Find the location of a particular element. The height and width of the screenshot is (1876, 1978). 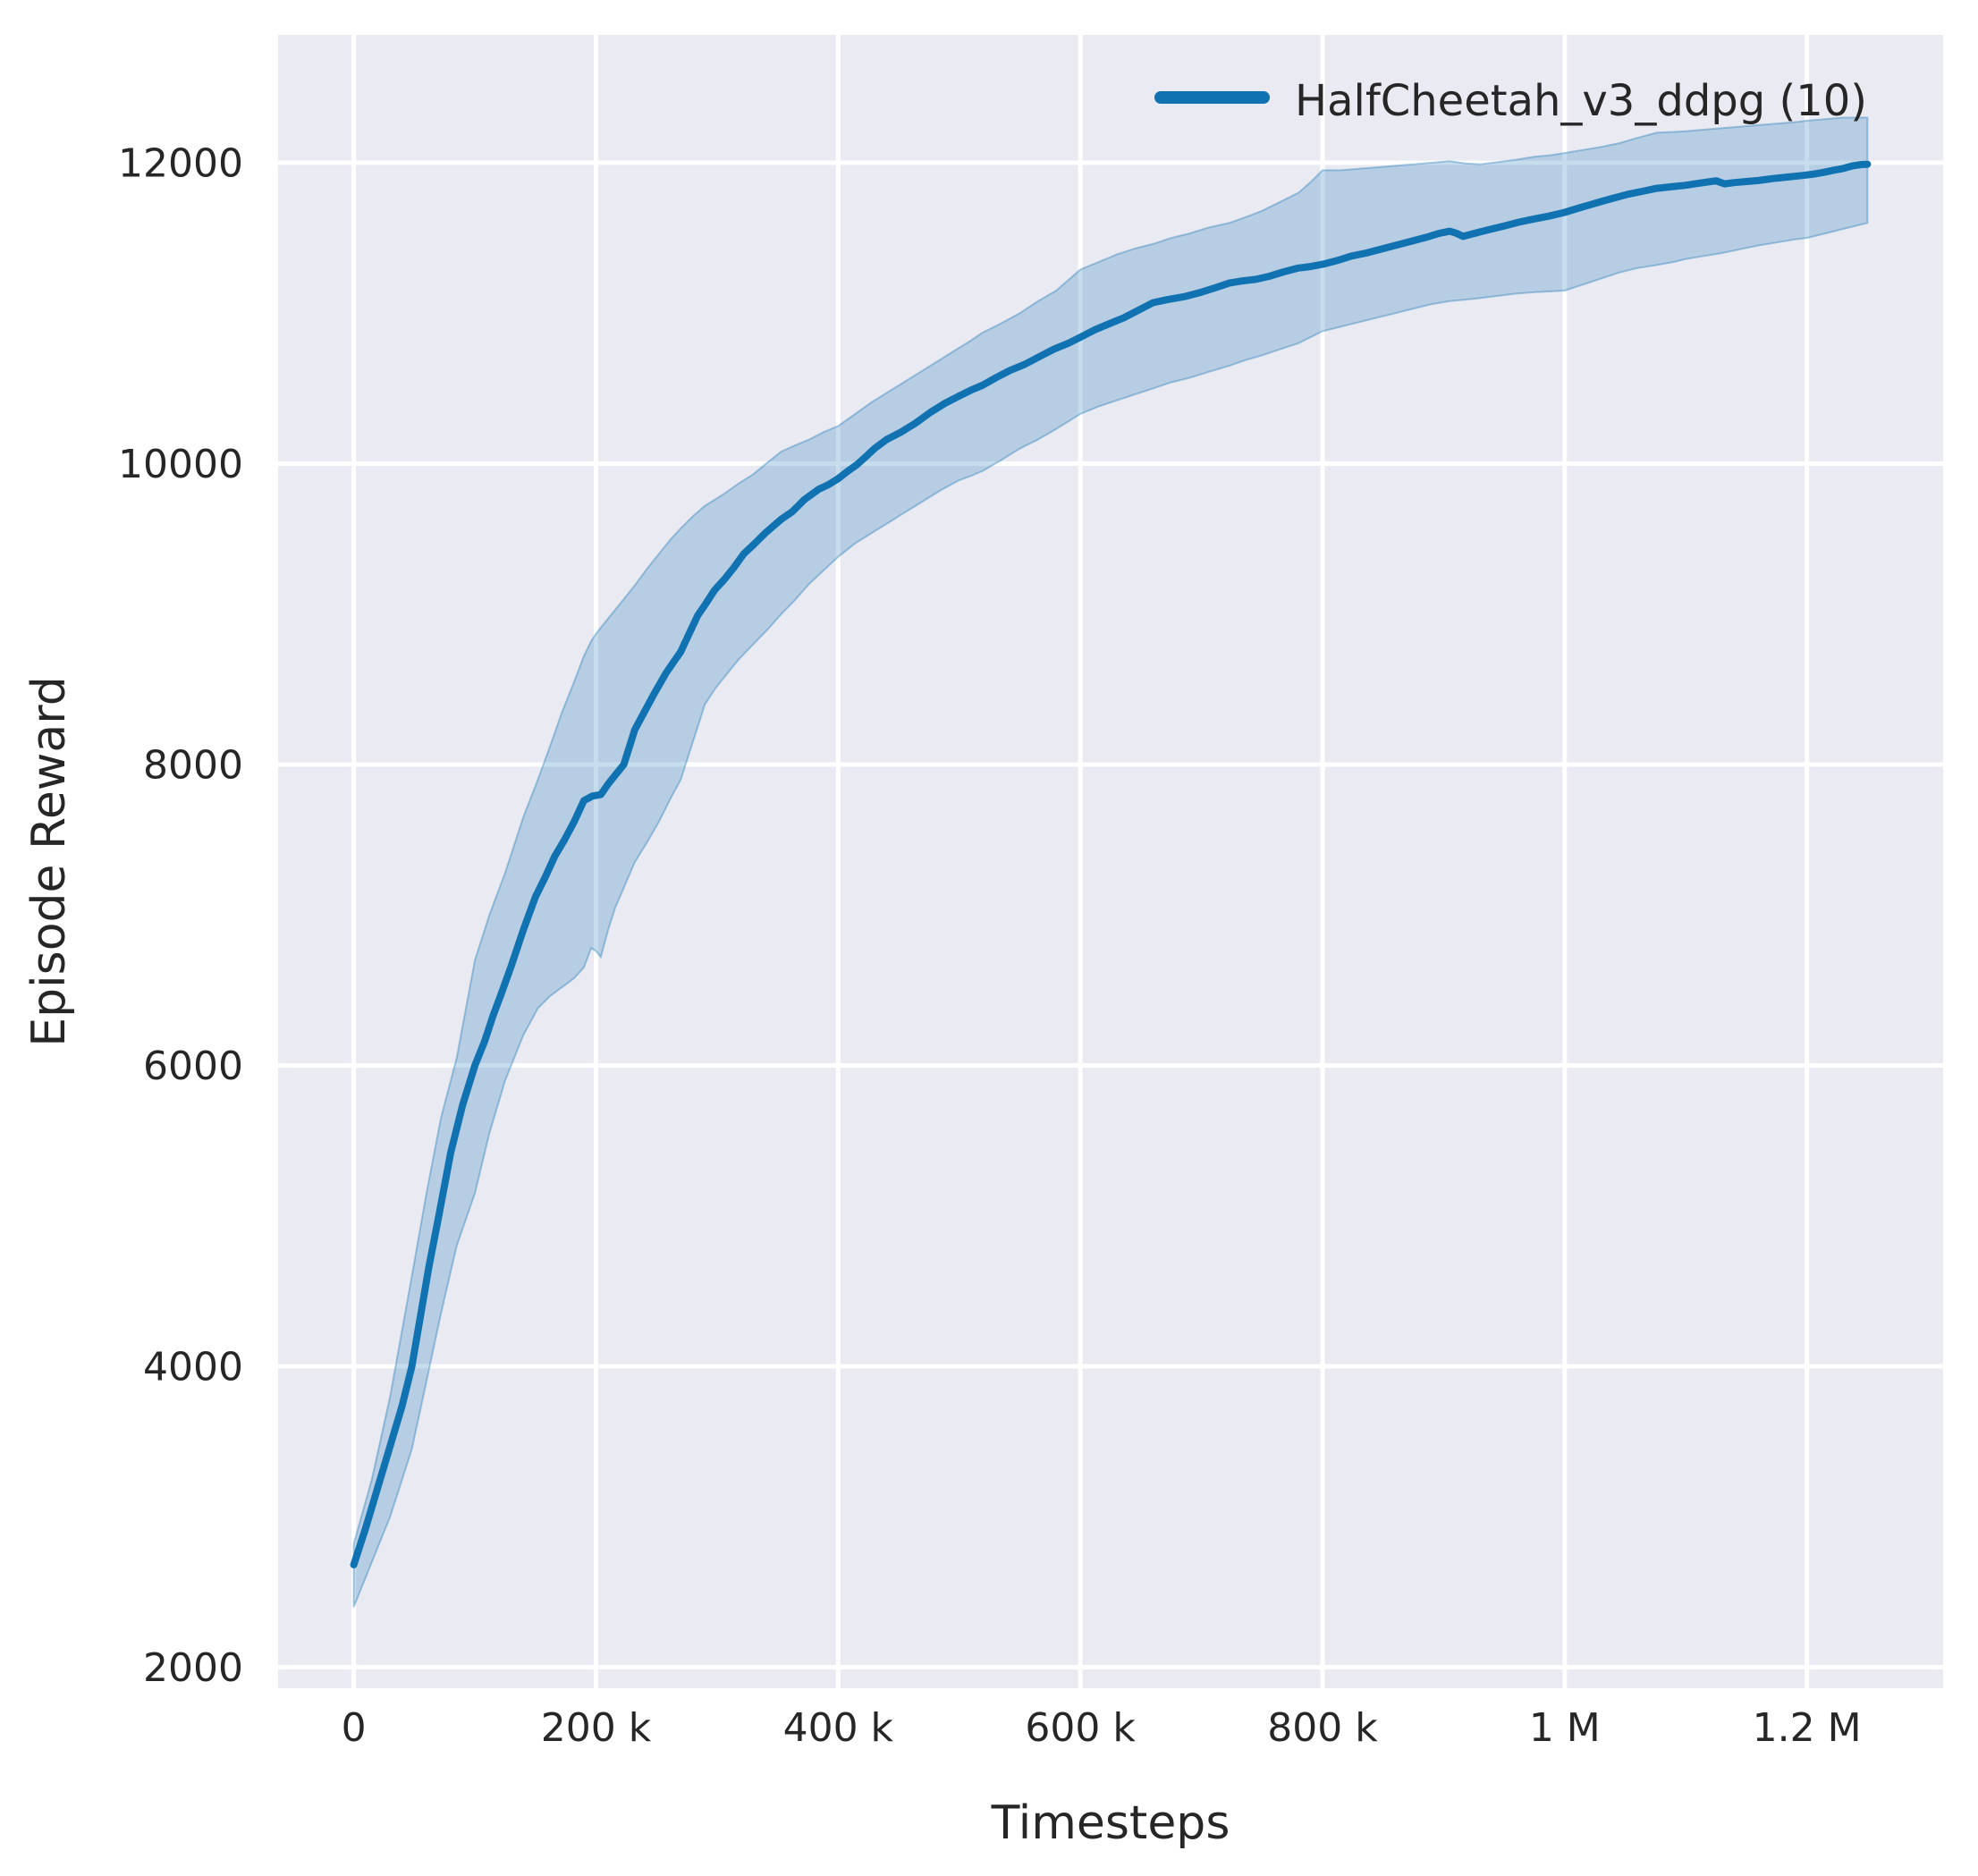

x-tick-labels: 0 200 k 400 k 600 k 800 k 1 M 1.2 M is located at coordinates (1102, 1728).